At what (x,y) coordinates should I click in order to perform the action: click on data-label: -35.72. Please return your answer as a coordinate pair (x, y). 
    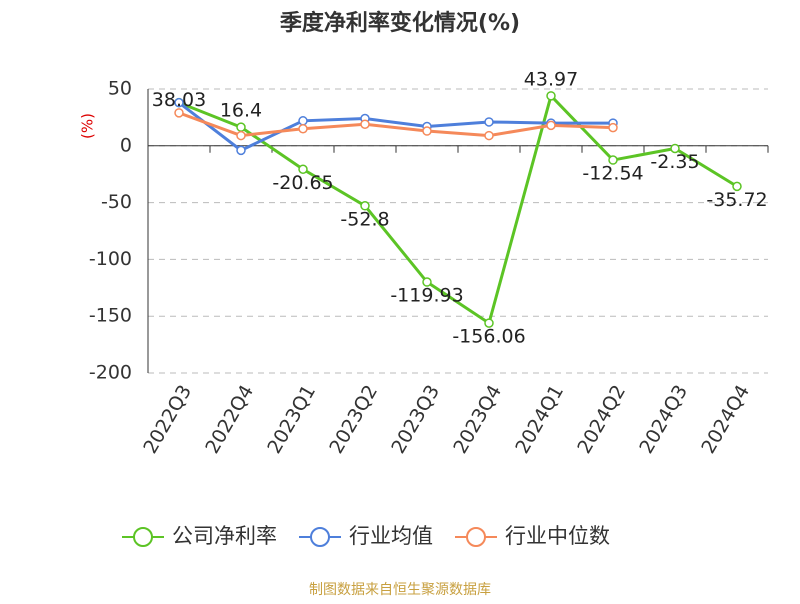
    Looking at the image, I should click on (736, 200).